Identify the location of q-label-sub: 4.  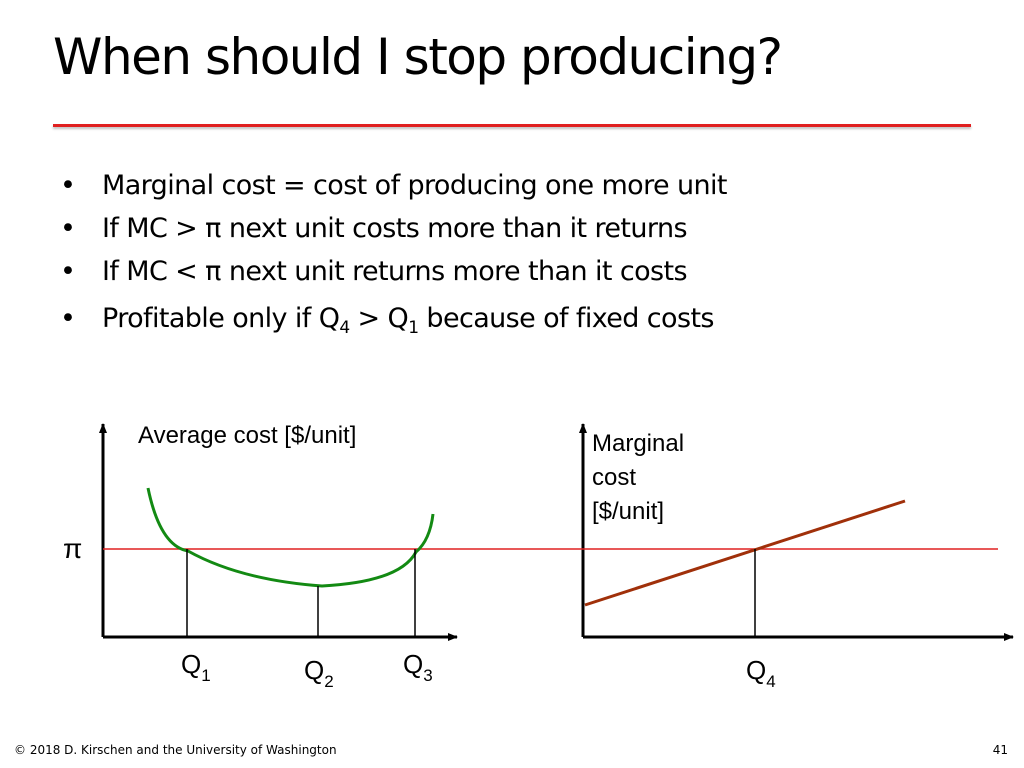
(770, 681).